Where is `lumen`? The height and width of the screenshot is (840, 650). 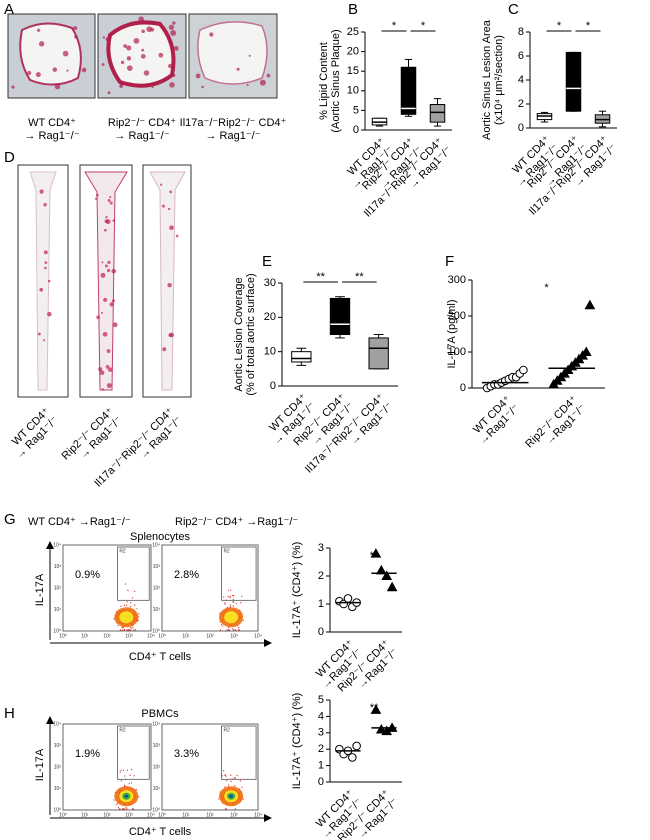 lumen is located at coordinates (141, 54).